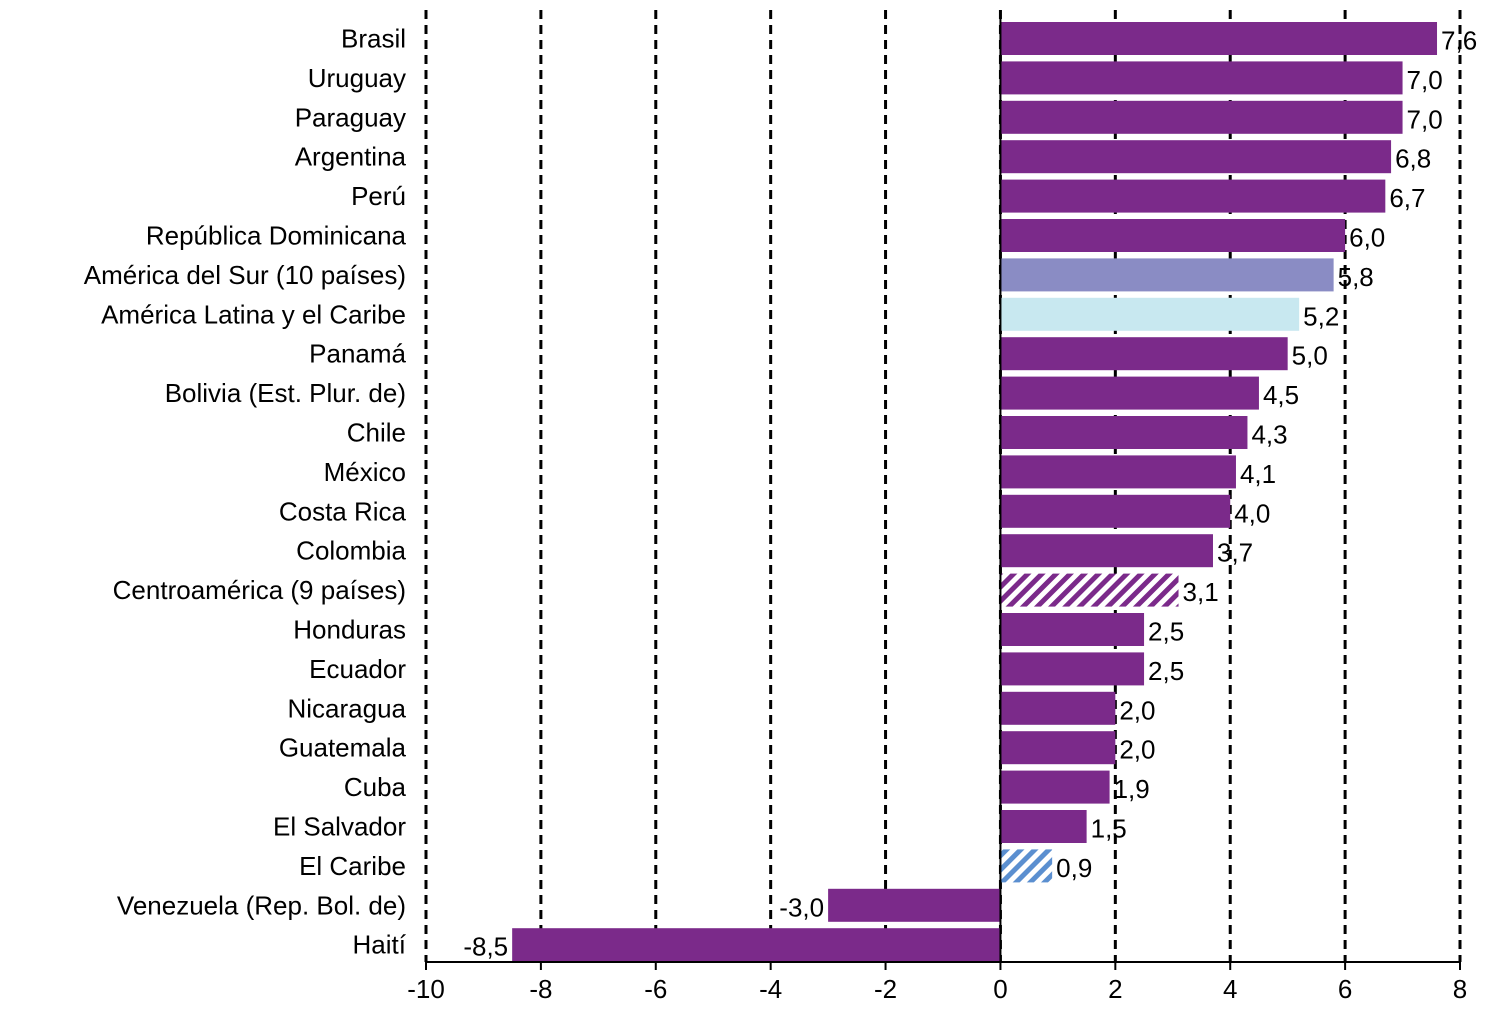  Describe the element at coordinates (1074, 868) in the screenshot. I see `value-label: 0,9` at that location.